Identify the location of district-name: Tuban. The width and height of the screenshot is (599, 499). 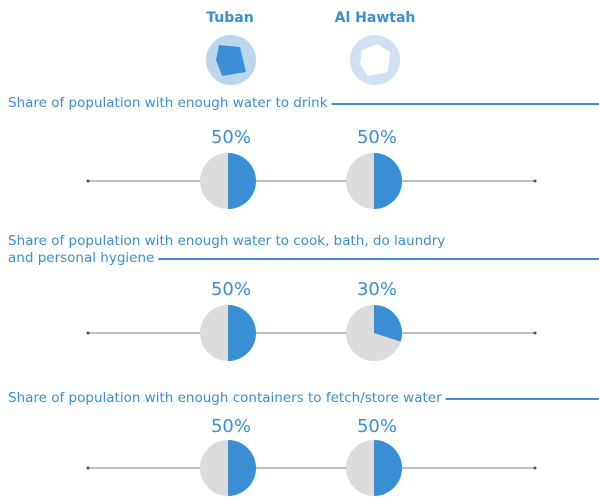
(229, 18).